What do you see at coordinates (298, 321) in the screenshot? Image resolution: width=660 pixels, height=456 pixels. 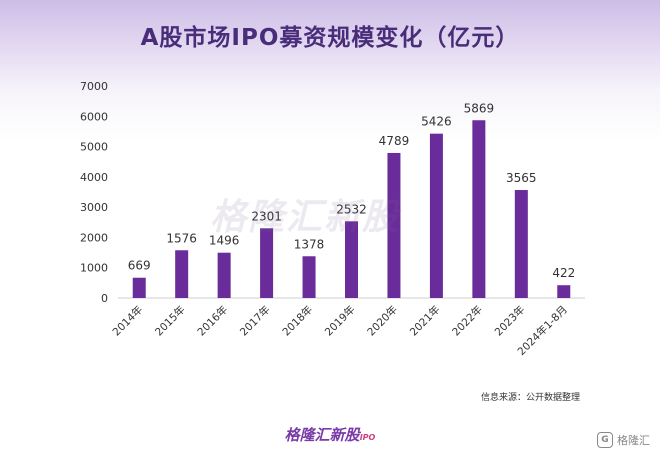 I see `x-tick-label: 2018年` at bounding box center [298, 321].